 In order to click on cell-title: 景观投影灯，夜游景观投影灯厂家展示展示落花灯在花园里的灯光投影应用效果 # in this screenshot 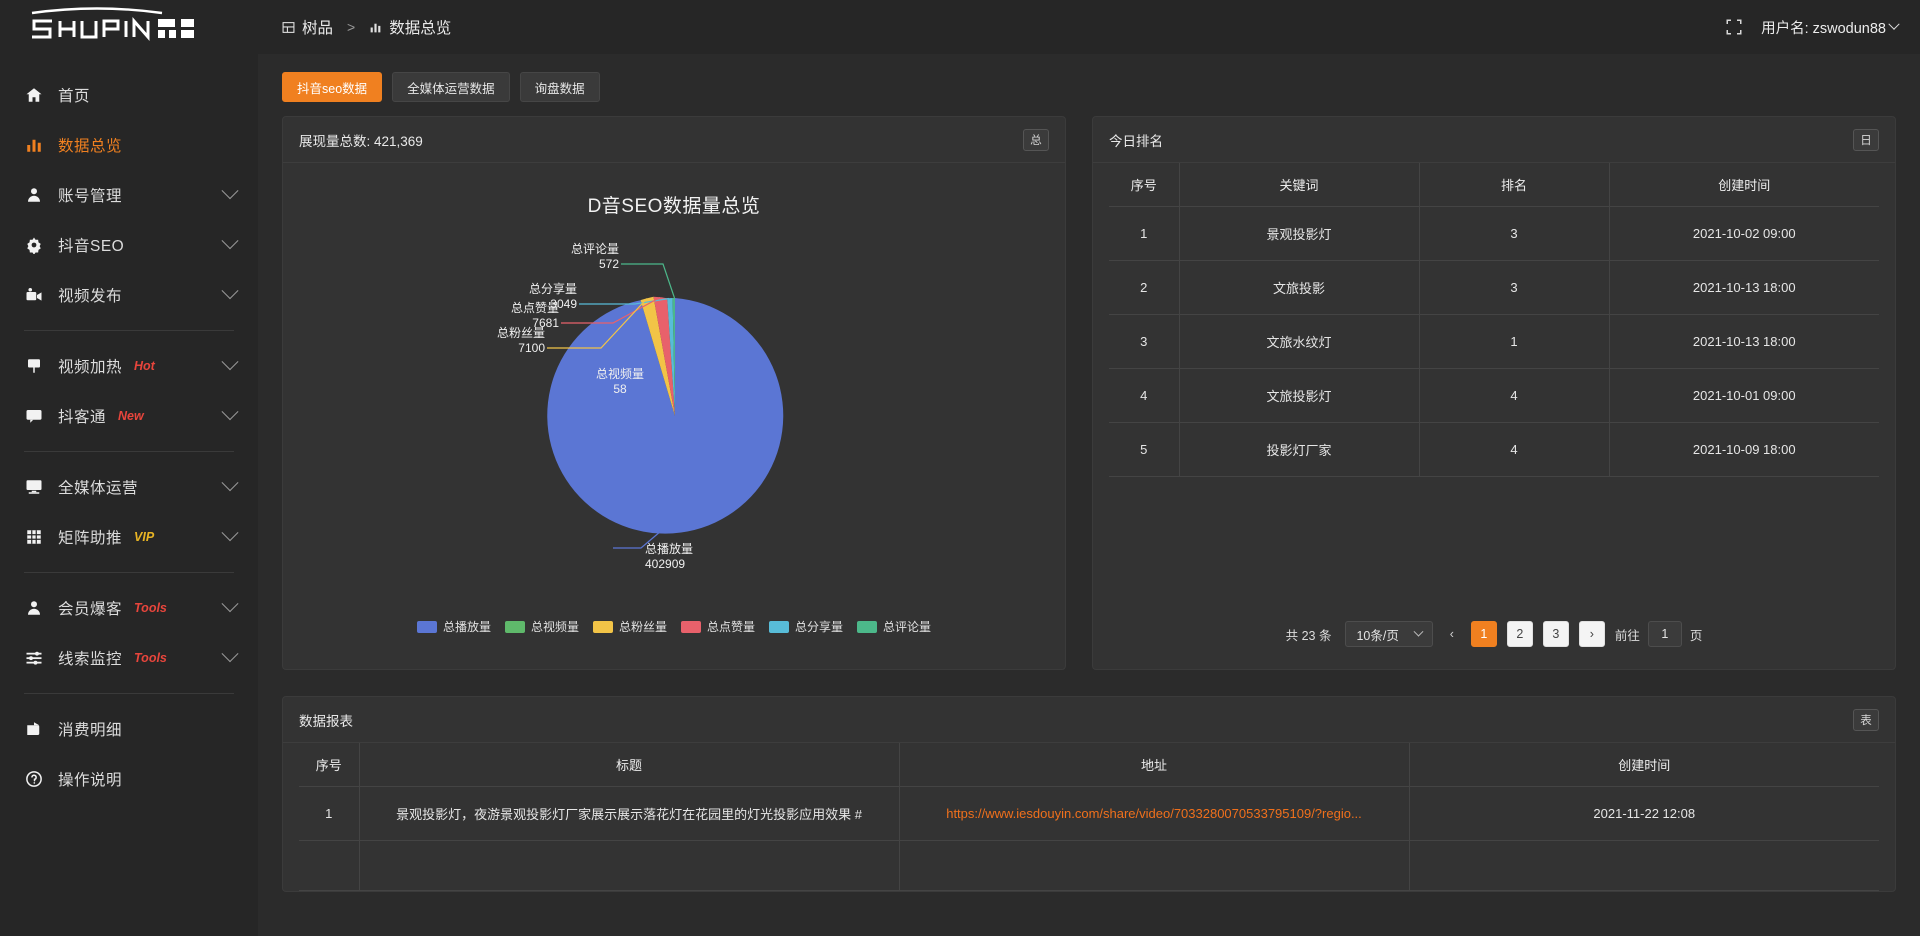, I will do `click(629, 813)`.